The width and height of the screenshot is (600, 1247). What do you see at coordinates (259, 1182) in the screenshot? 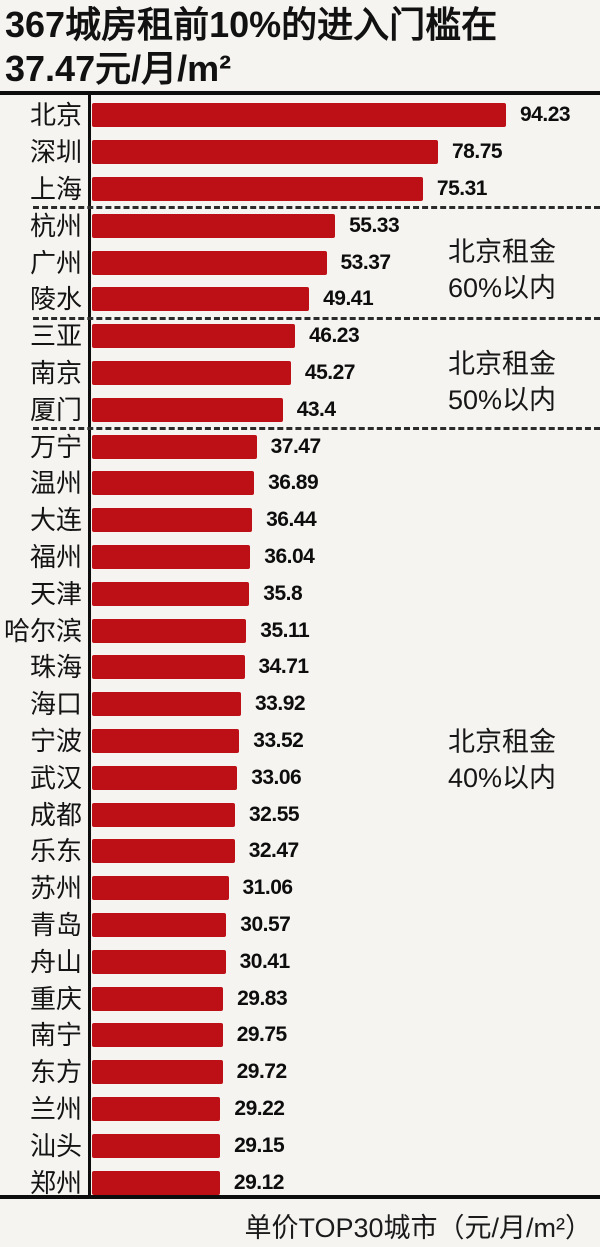
I see `value-label: 29.12` at bounding box center [259, 1182].